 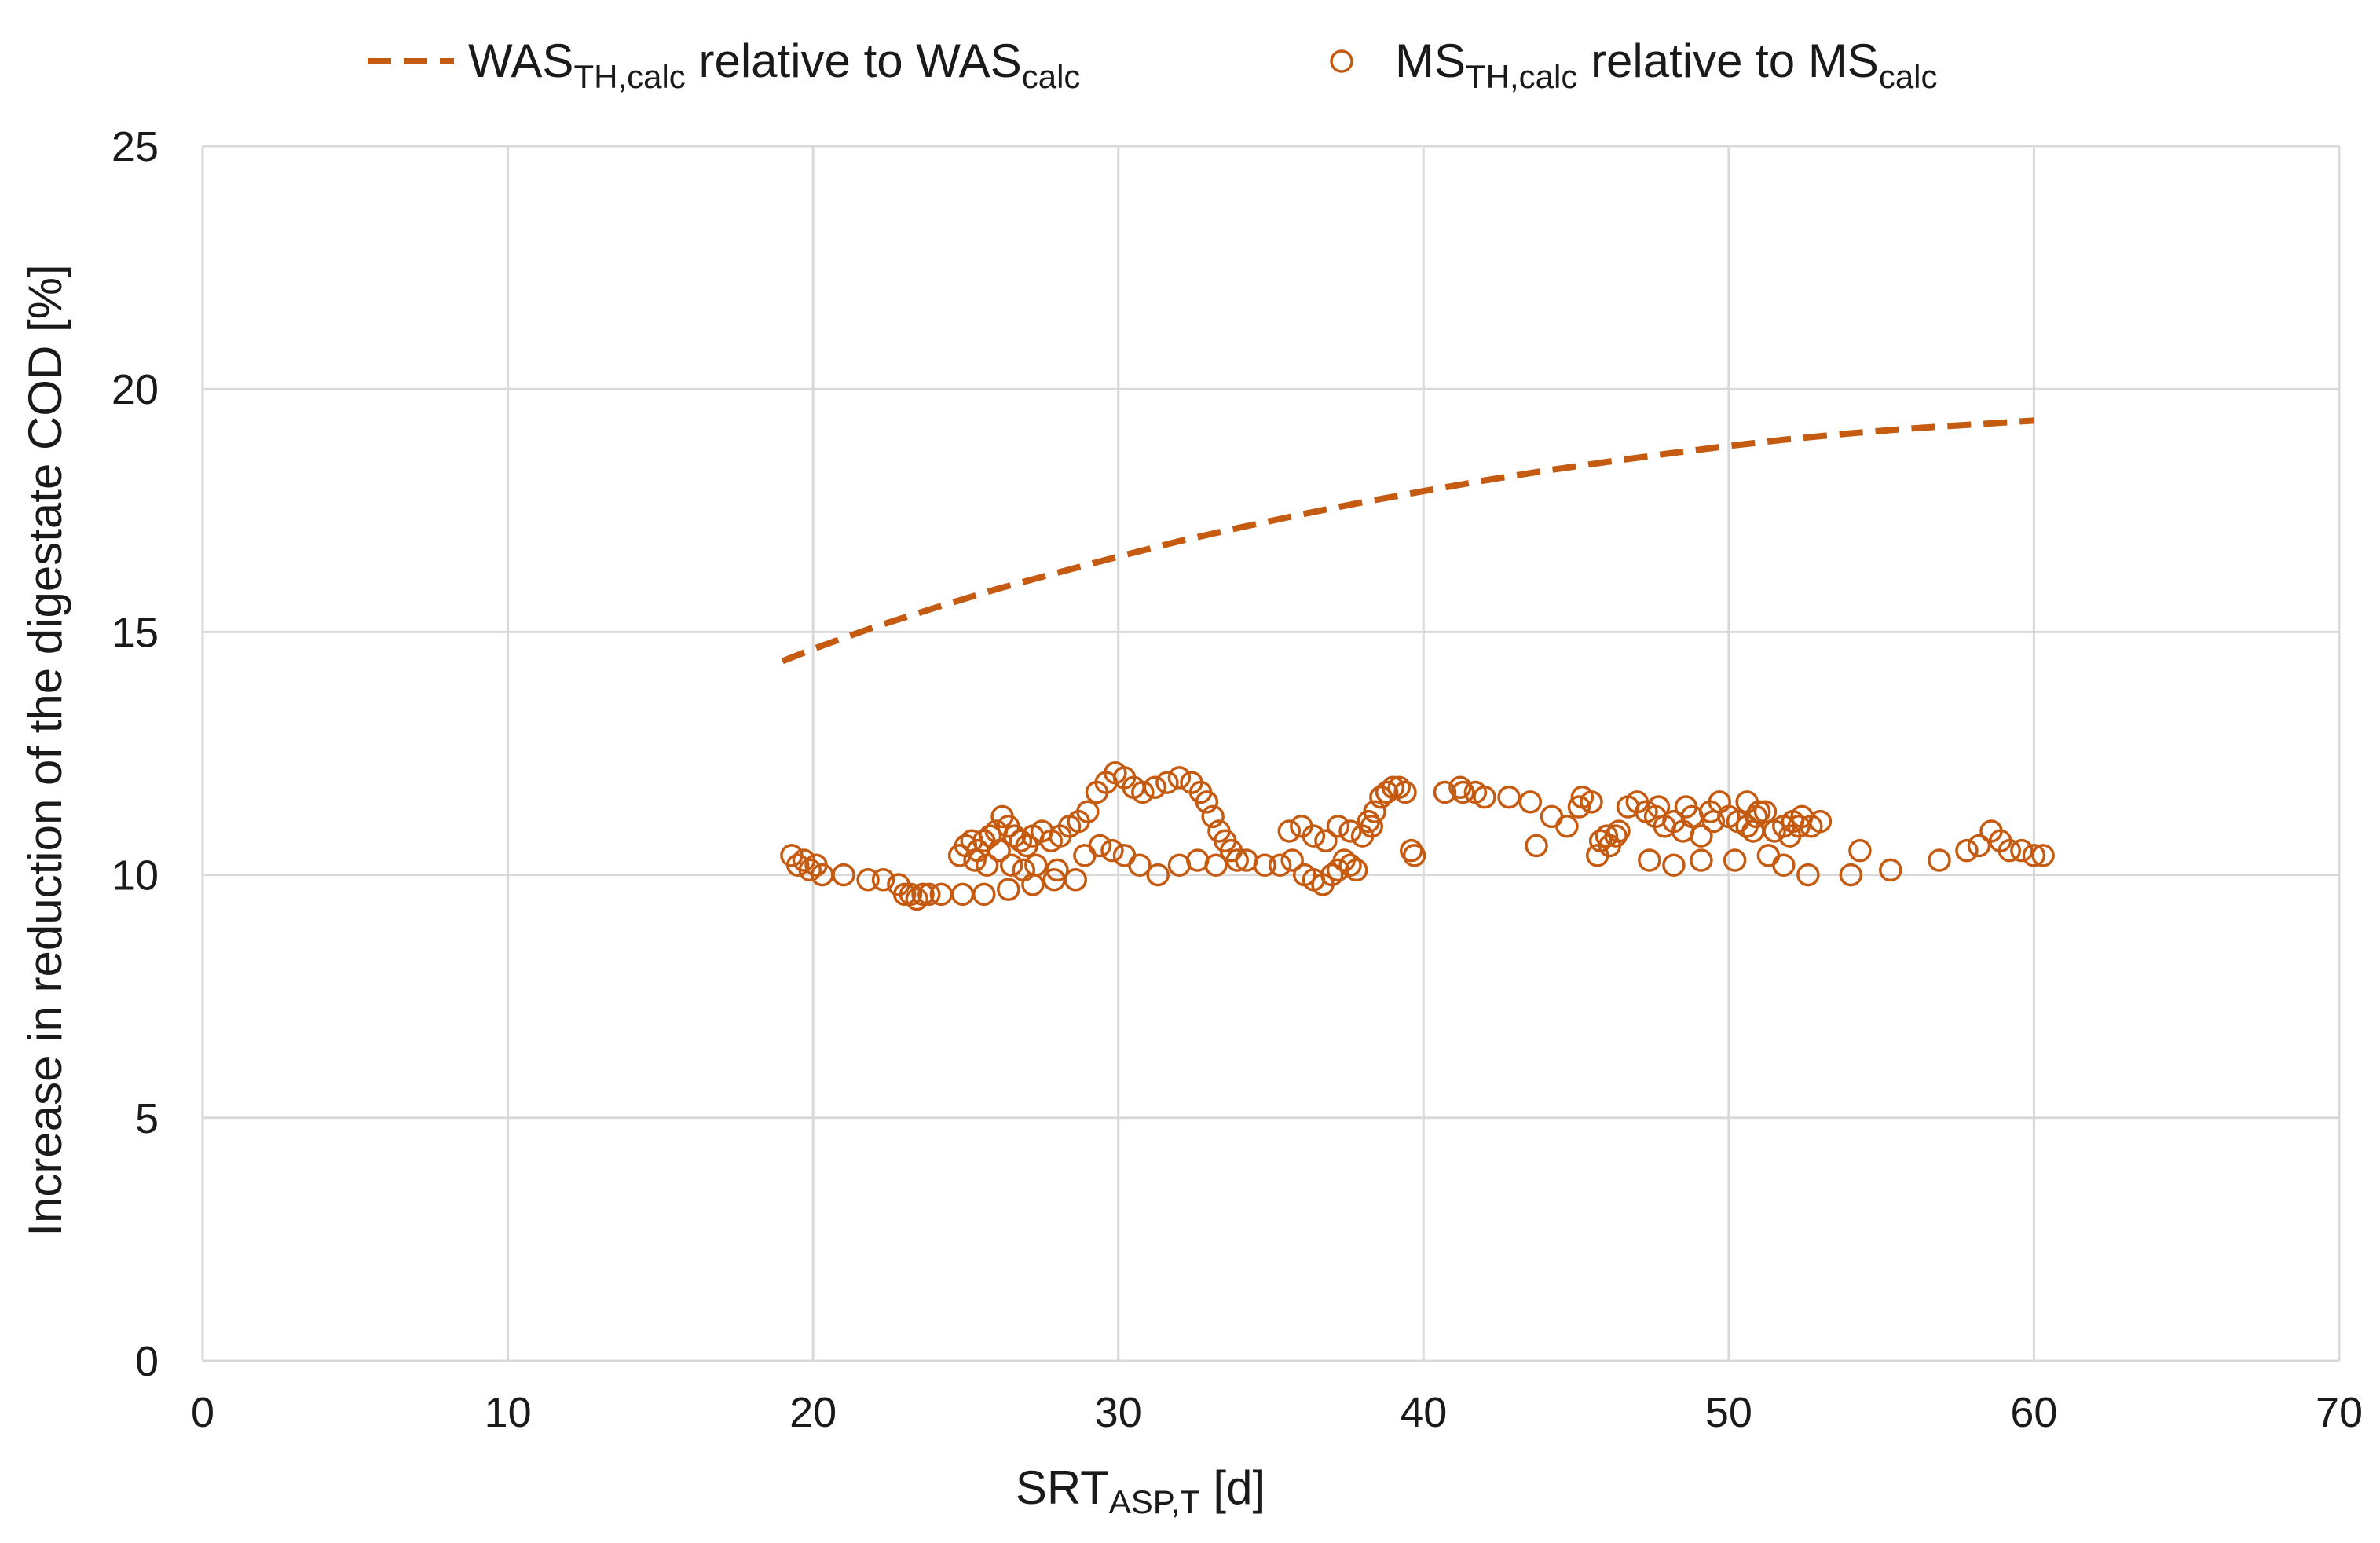 I want to click on x-tick-label: 60, so click(x=2033, y=1412).